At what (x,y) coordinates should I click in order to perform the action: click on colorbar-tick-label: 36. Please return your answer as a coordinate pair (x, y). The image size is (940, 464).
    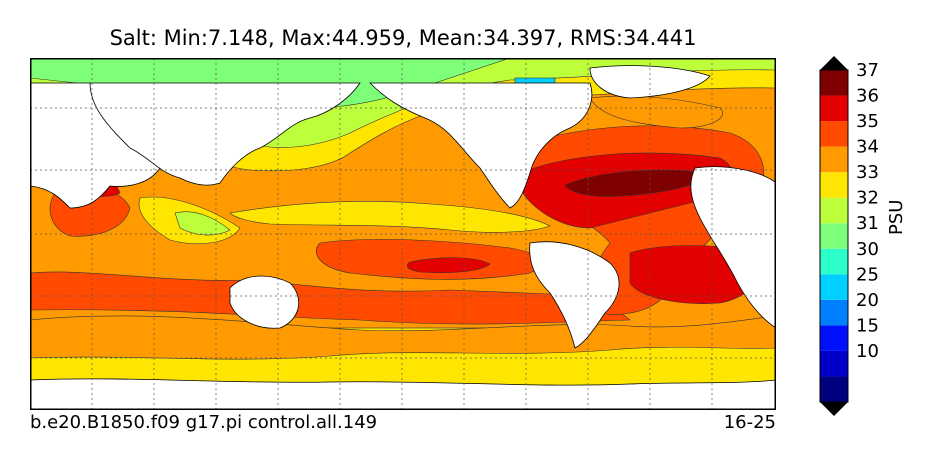
    Looking at the image, I should click on (867, 96).